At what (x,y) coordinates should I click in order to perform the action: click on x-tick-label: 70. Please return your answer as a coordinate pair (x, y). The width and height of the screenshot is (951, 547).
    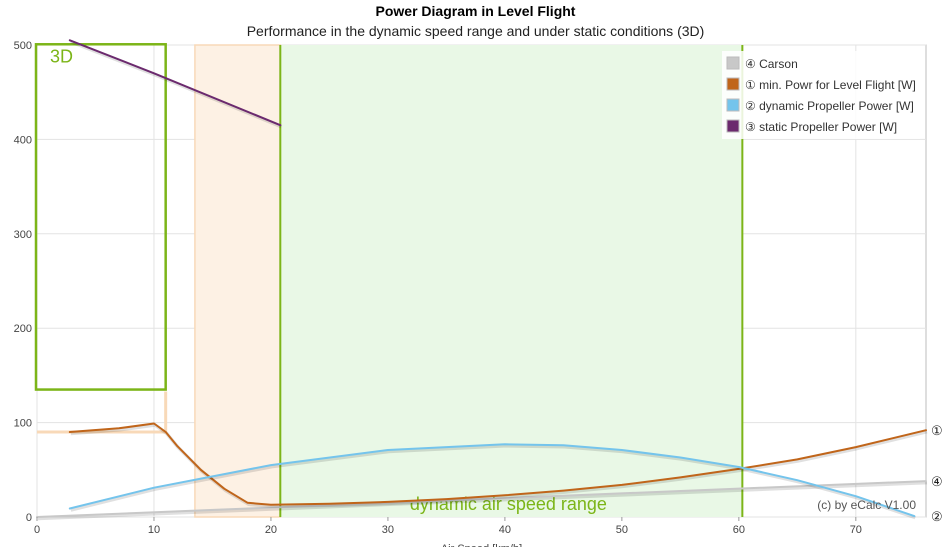
    Looking at the image, I should click on (856, 530).